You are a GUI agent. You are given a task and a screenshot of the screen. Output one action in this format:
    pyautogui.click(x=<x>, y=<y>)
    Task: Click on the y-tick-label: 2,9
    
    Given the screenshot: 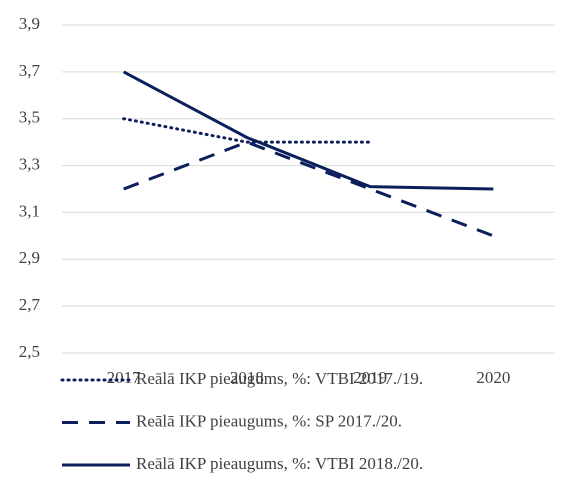 What is the action you would take?
    pyautogui.click(x=29, y=257)
    